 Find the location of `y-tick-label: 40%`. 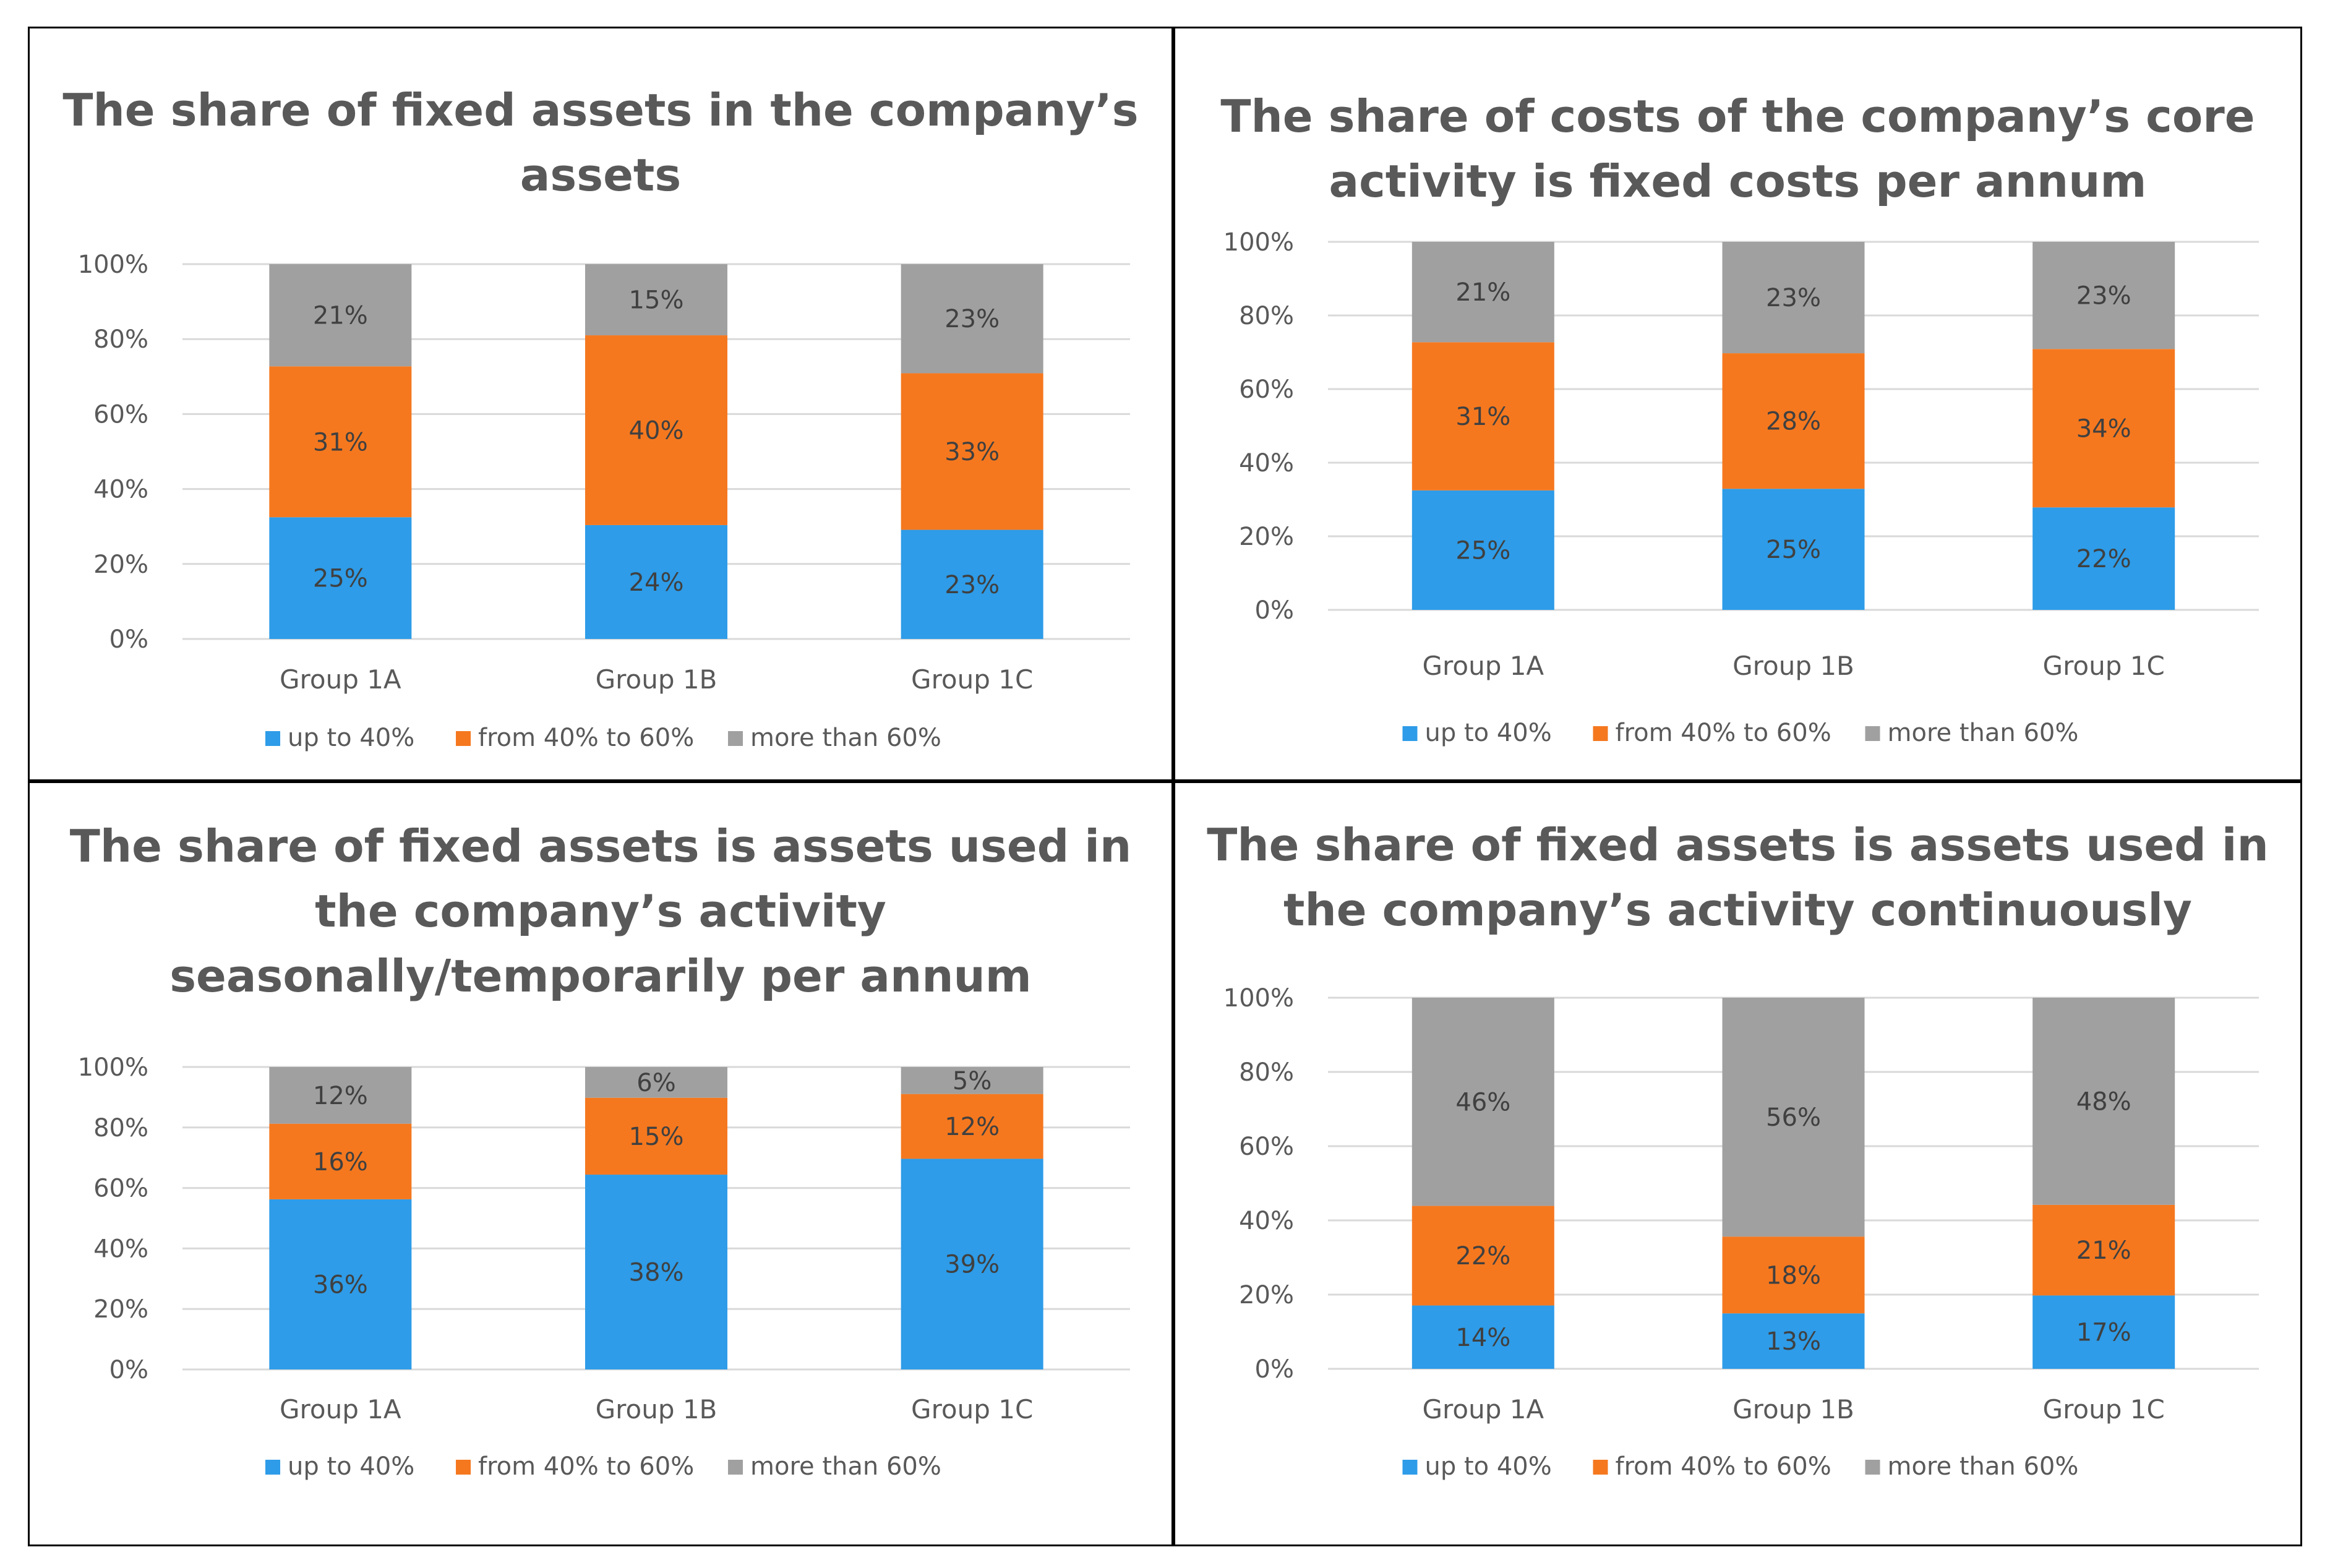

y-tick-label: 40% is located at coordinates (1266, 464).